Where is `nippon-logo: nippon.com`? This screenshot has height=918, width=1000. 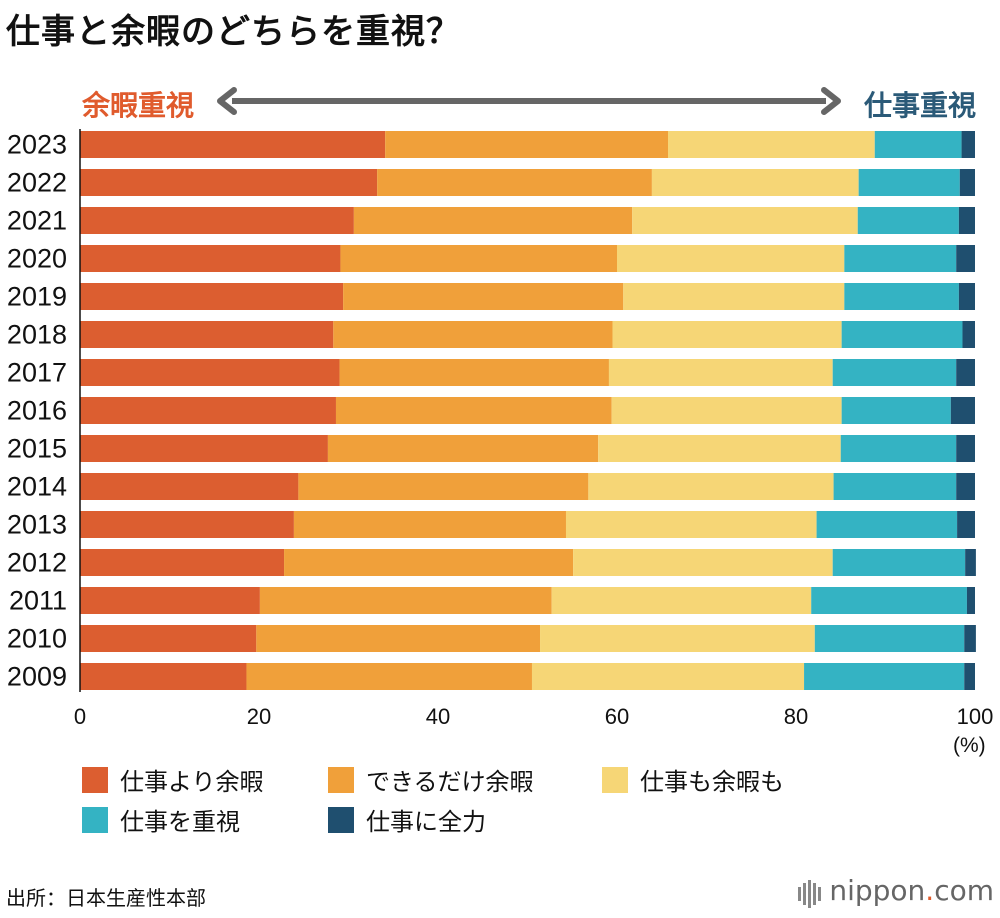
nippon-logo: nippon.com is located at coordinates (896, 891).